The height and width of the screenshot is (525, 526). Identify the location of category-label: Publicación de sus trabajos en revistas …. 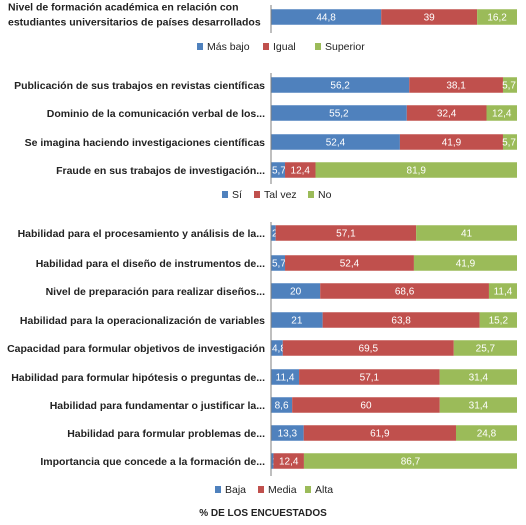
(139, 86).